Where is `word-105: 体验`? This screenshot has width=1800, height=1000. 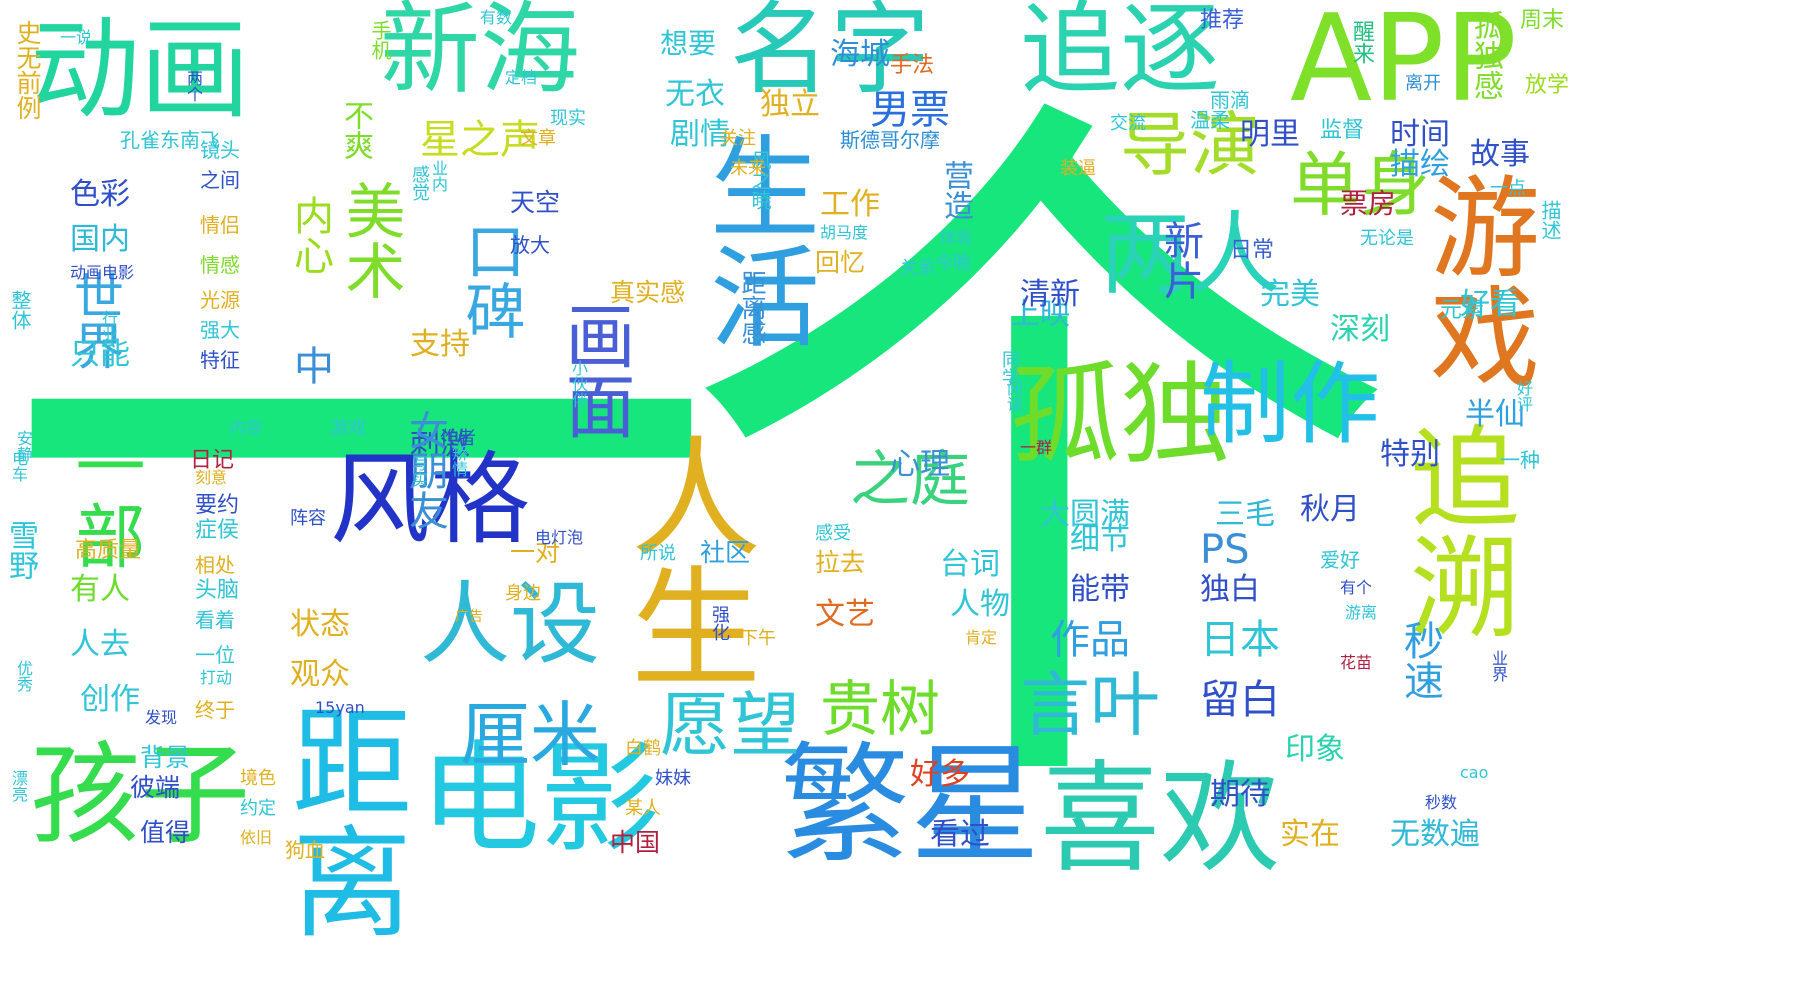 word-105: 体验 is located at coordinates (956, 237).